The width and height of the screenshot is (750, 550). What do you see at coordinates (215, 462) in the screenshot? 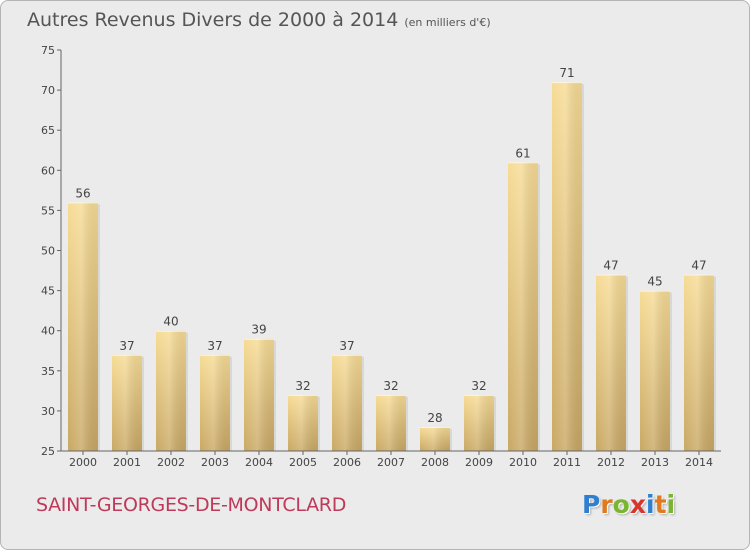
I see `x-tick-label: 2003` at bounding box center [215, 462].